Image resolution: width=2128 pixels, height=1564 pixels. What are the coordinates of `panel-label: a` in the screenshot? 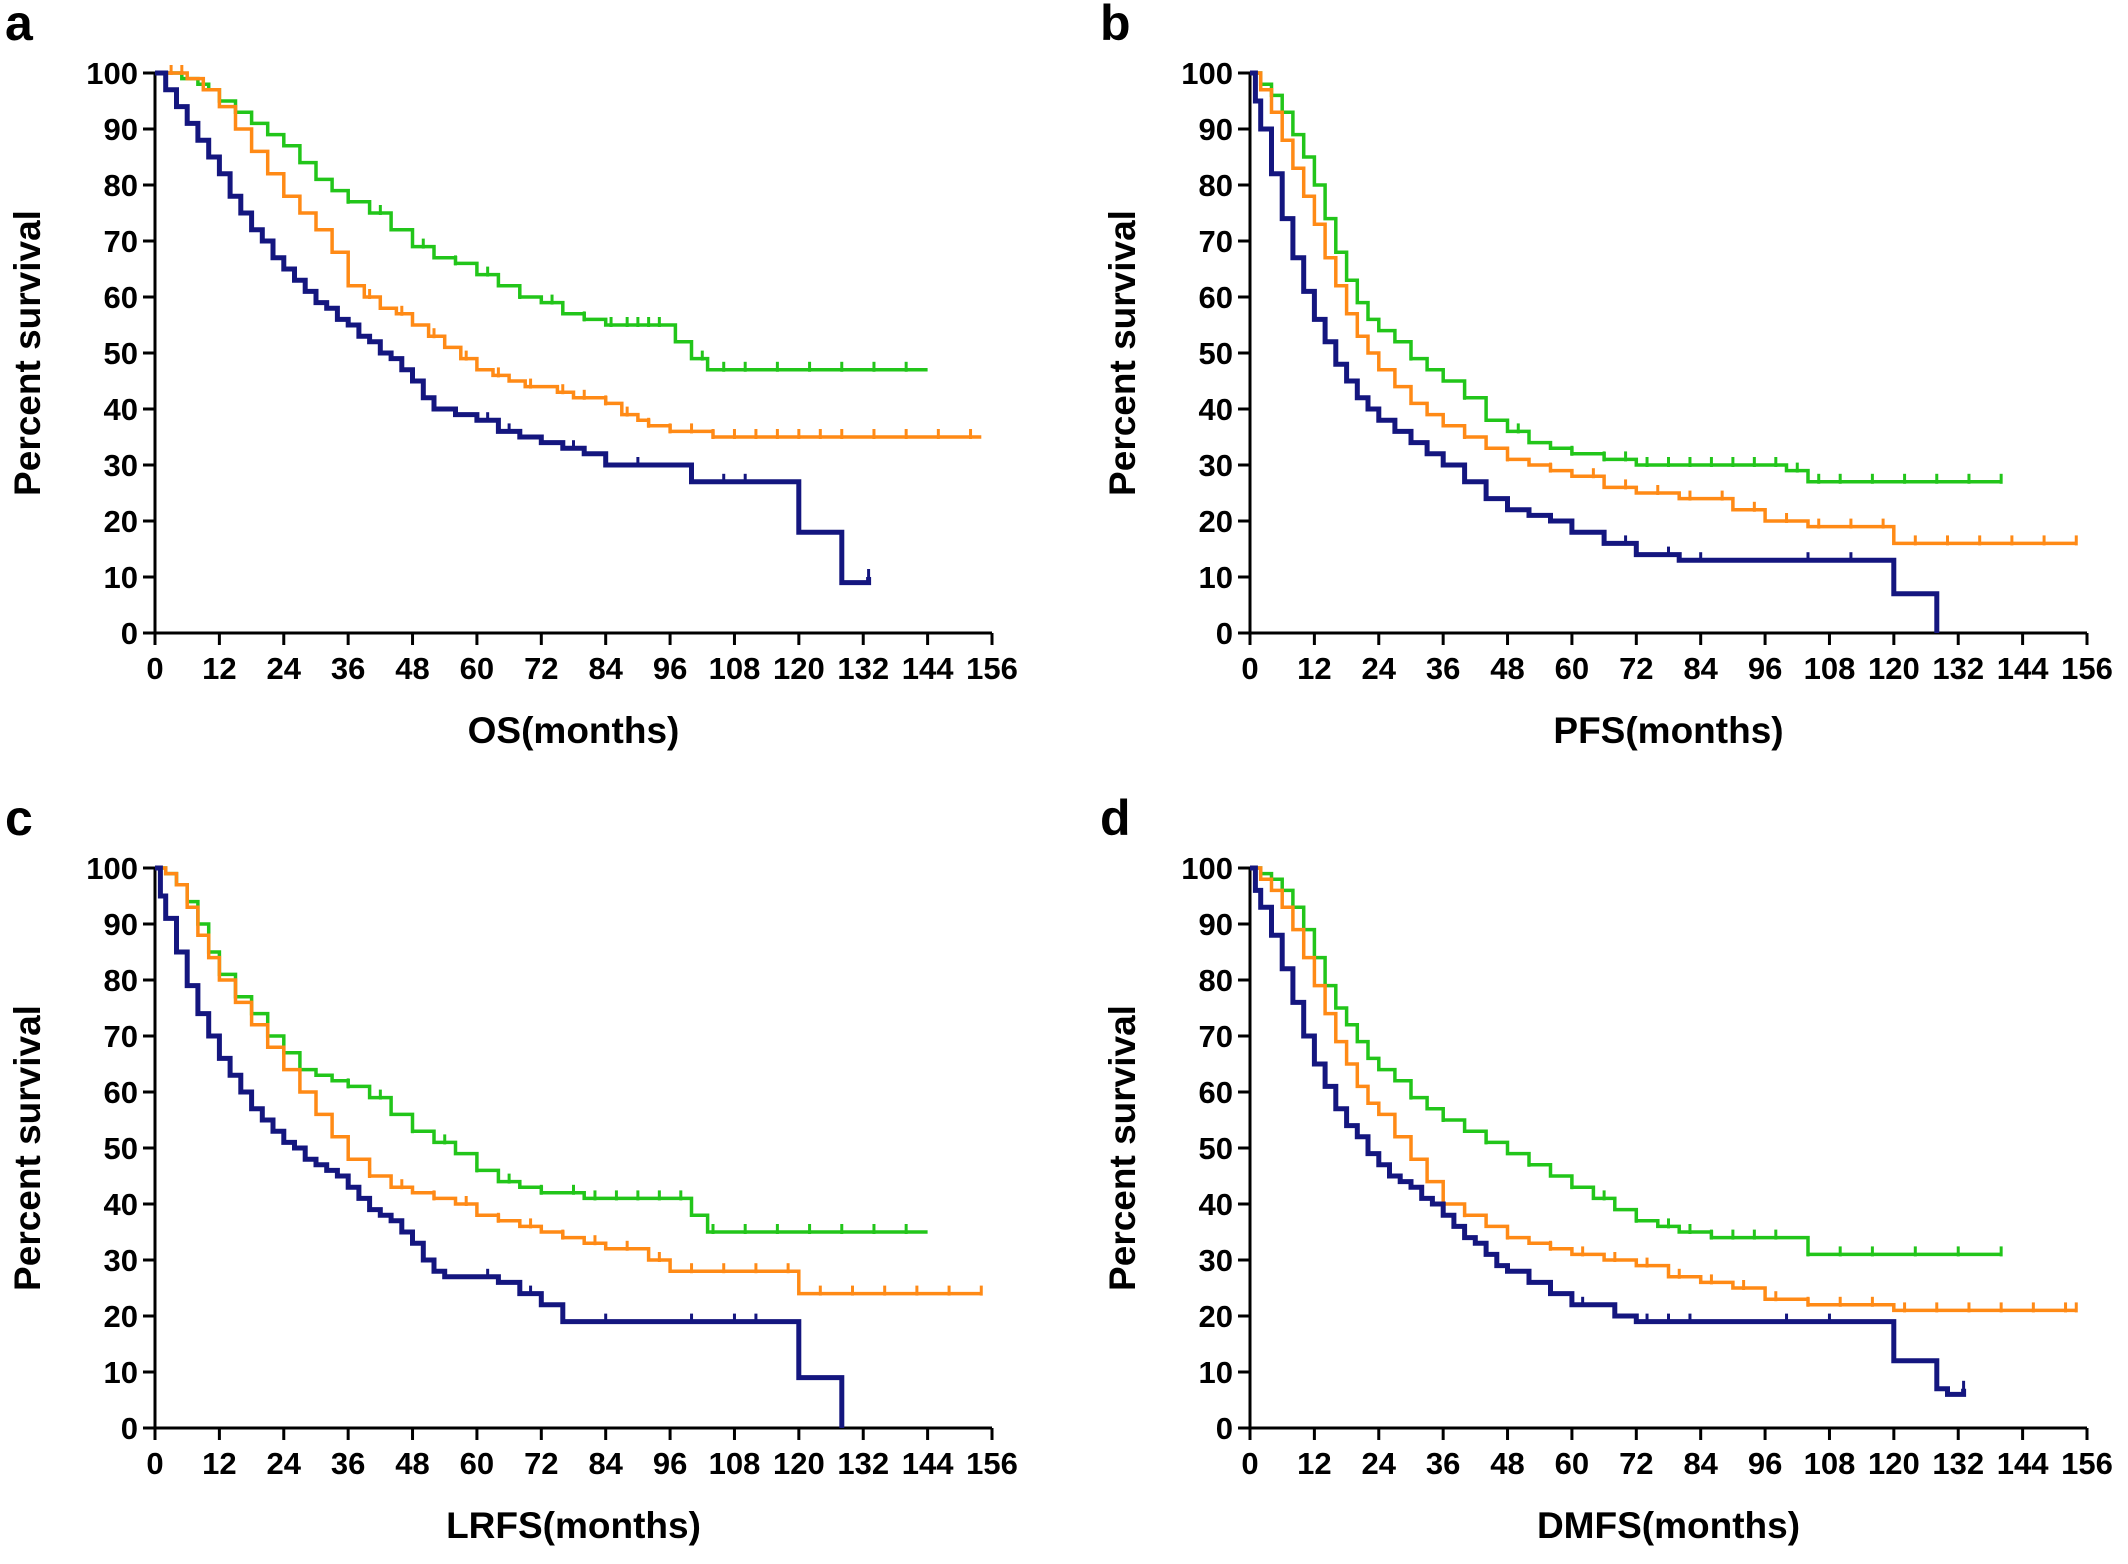 It's located at (19, 25).